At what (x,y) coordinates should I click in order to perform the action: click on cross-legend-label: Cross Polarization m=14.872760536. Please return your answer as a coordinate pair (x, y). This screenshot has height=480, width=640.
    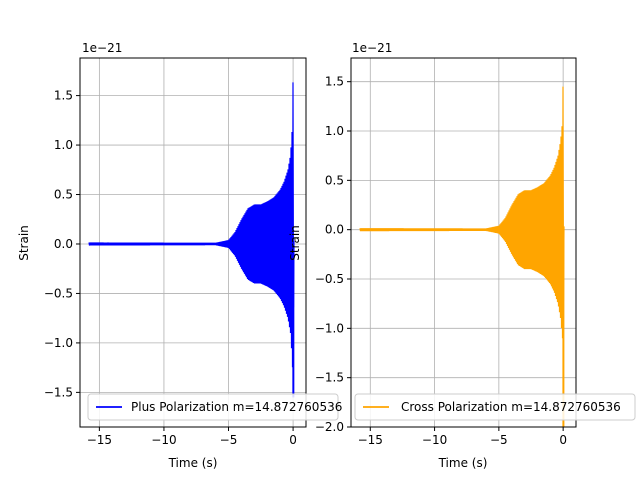
    Looking at the image, I should click on (511, 407).